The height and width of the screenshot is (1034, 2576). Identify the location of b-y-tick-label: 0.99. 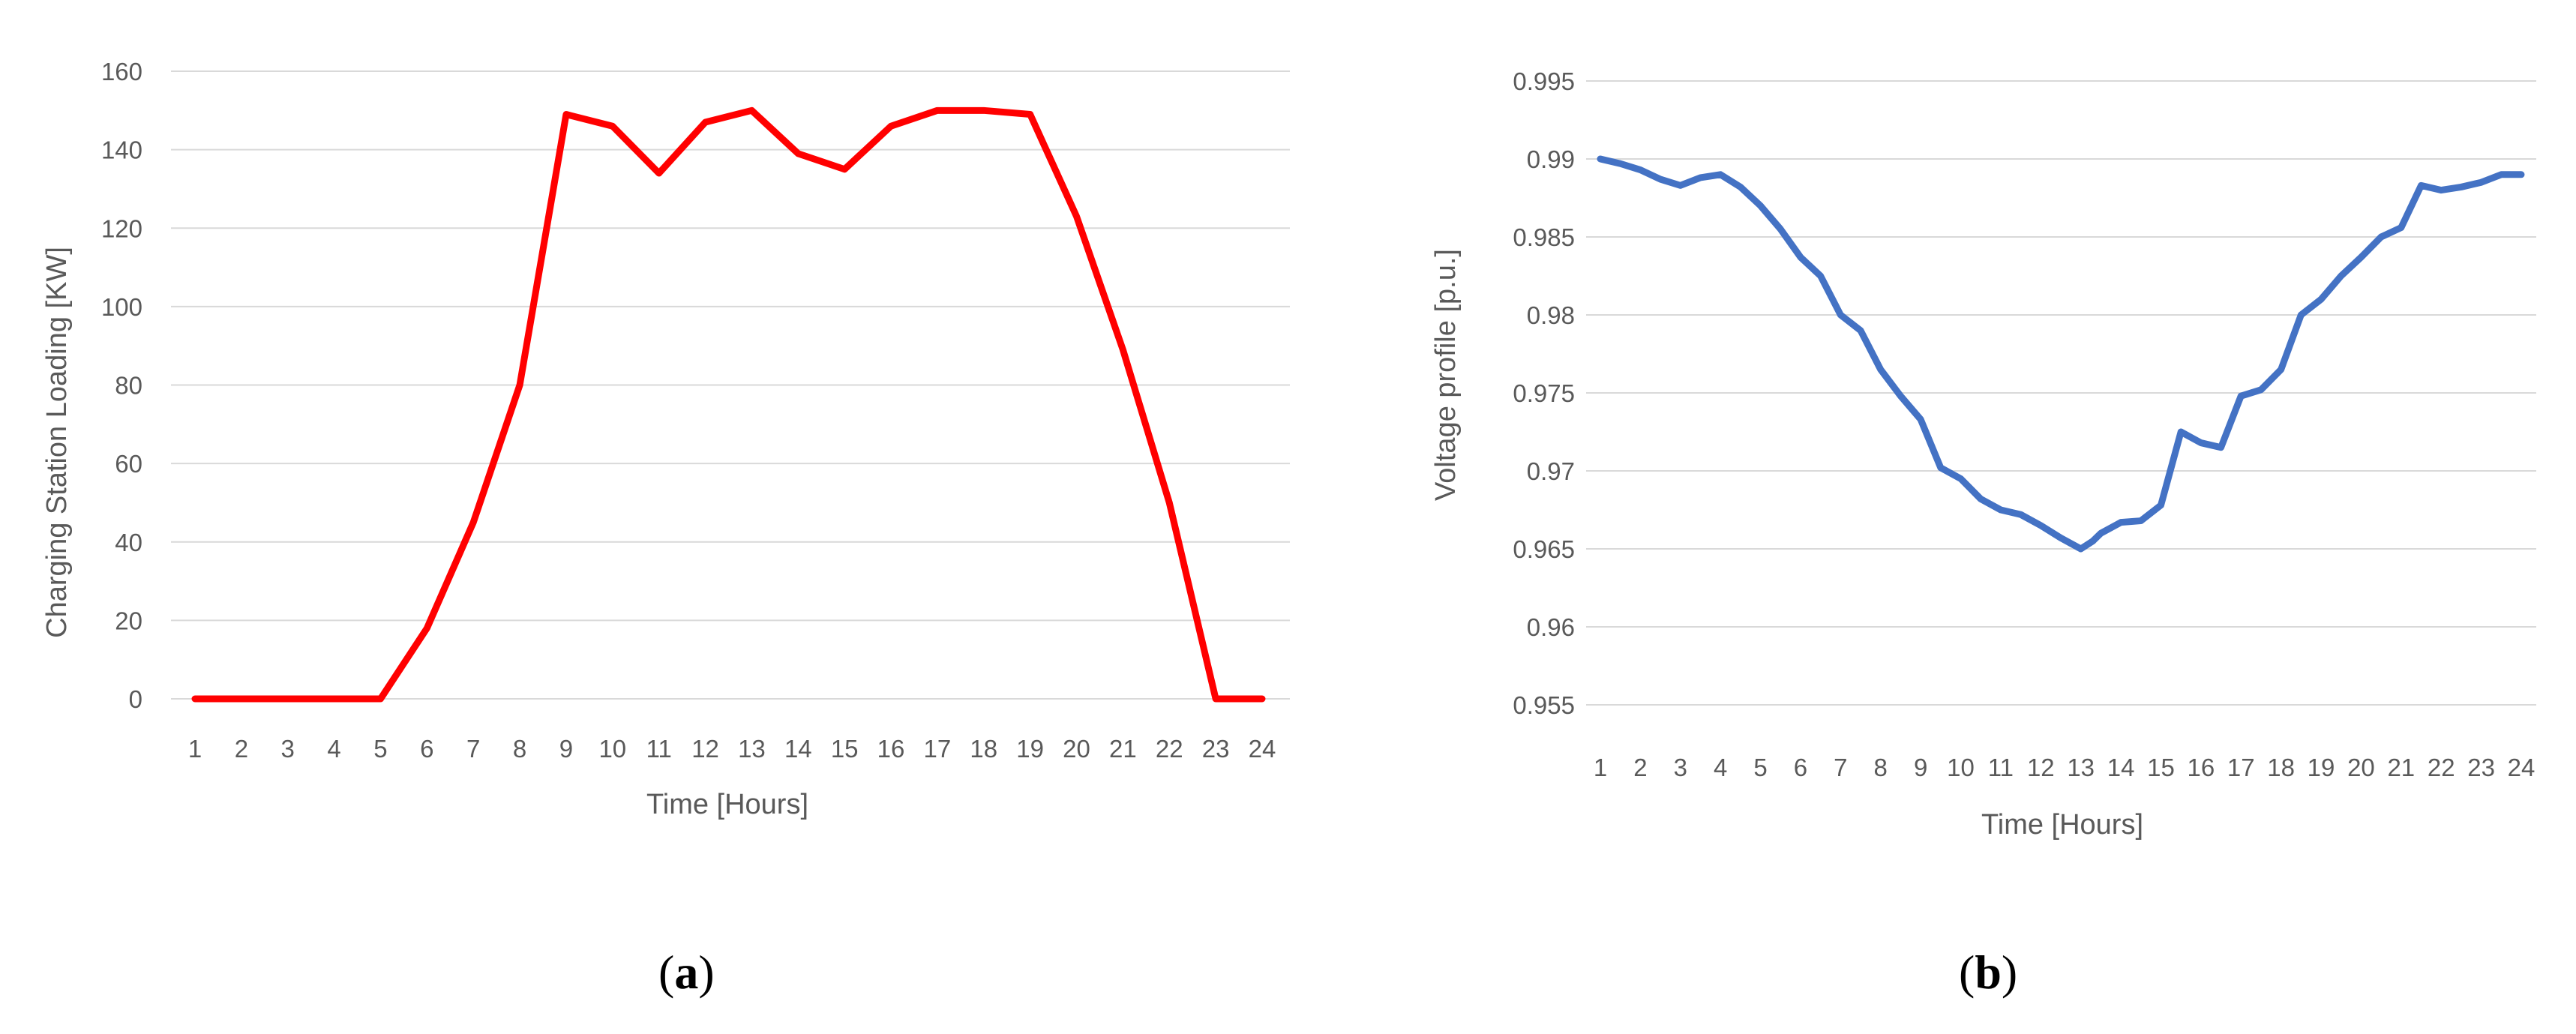
(1551, 159).